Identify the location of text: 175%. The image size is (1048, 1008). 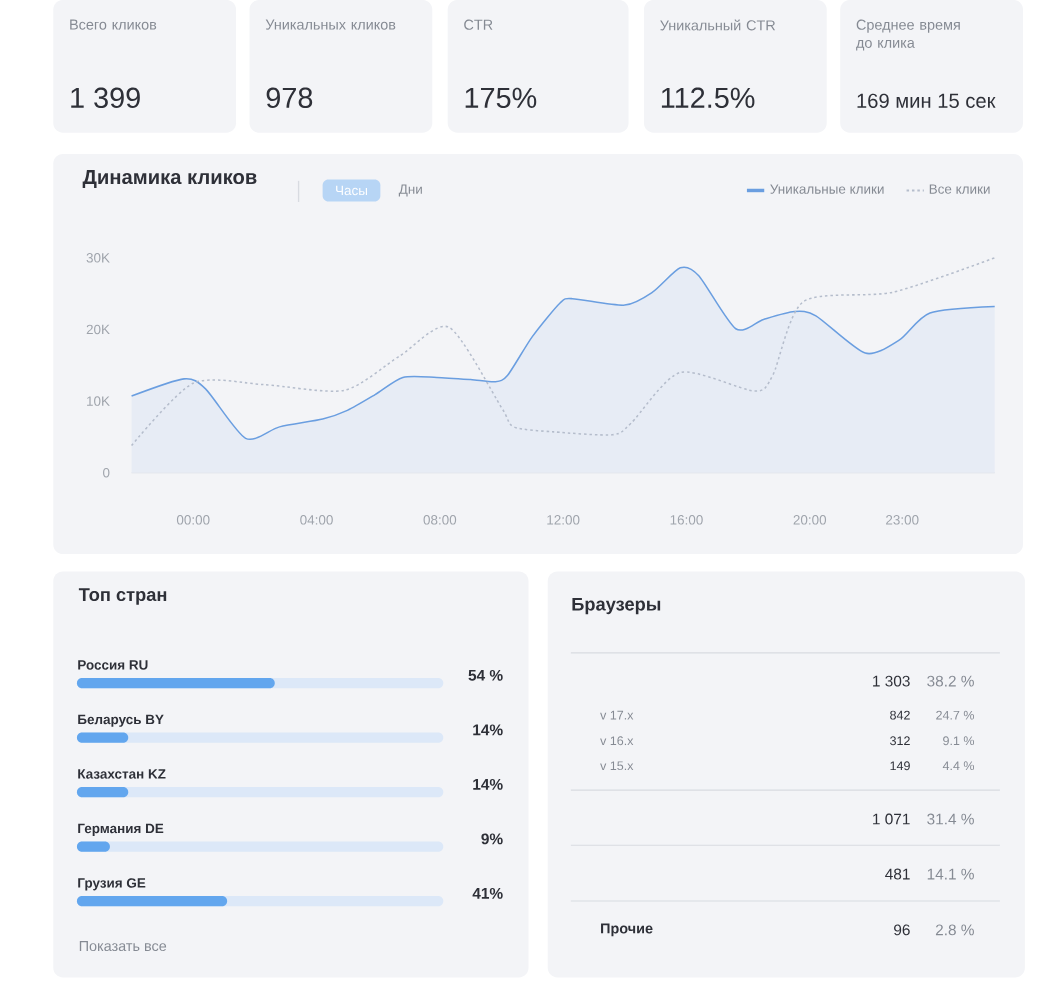
(501, 97).